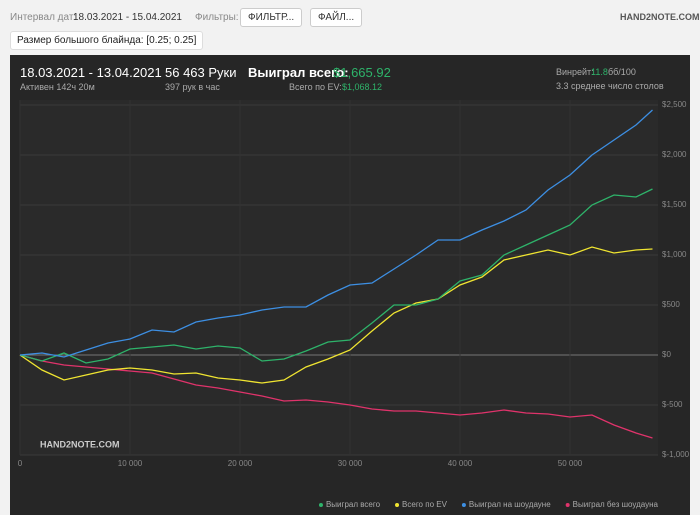 This screenshot has width=700, height=515. I want to click on legend-label: Выиграл без шоудауна, so click(616, 504).